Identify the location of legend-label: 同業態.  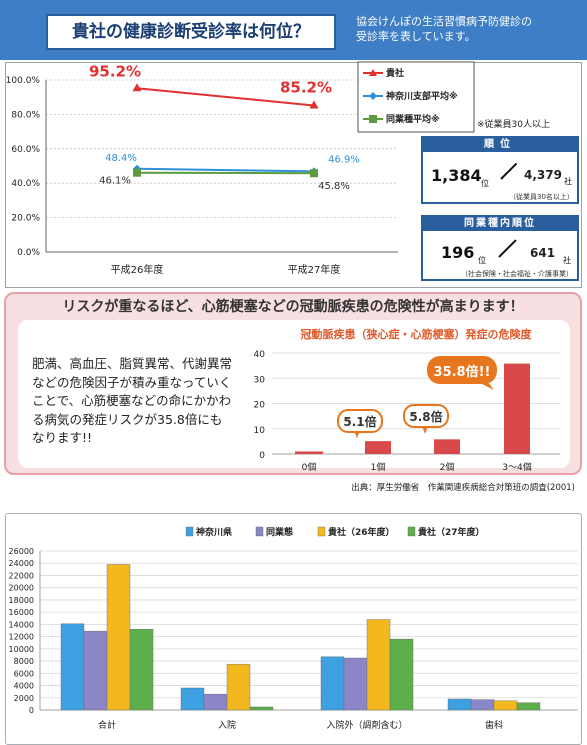
(279, 532).